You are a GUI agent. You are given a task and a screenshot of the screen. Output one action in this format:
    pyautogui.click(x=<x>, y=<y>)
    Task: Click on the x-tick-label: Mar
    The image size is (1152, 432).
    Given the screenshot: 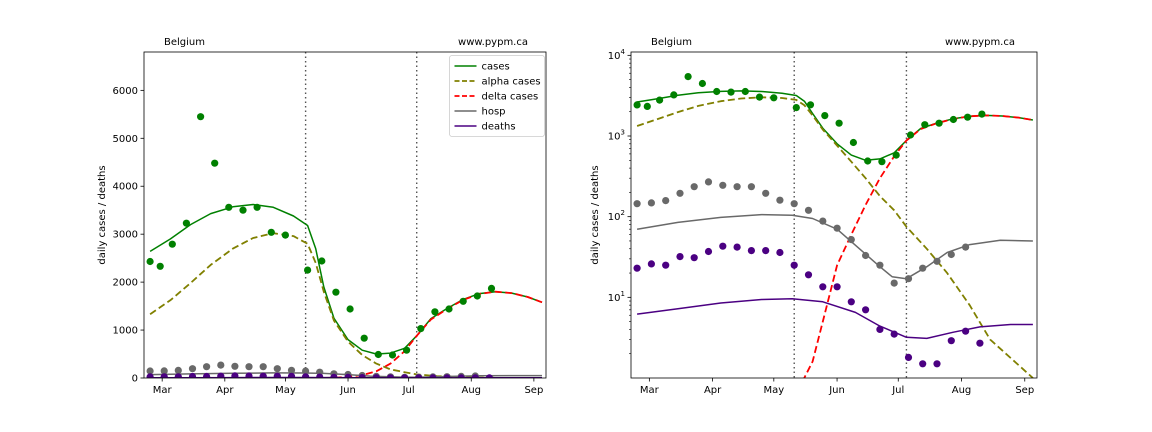 What is the action you would take?
    pyautogui.click(x=163, y=390)
    